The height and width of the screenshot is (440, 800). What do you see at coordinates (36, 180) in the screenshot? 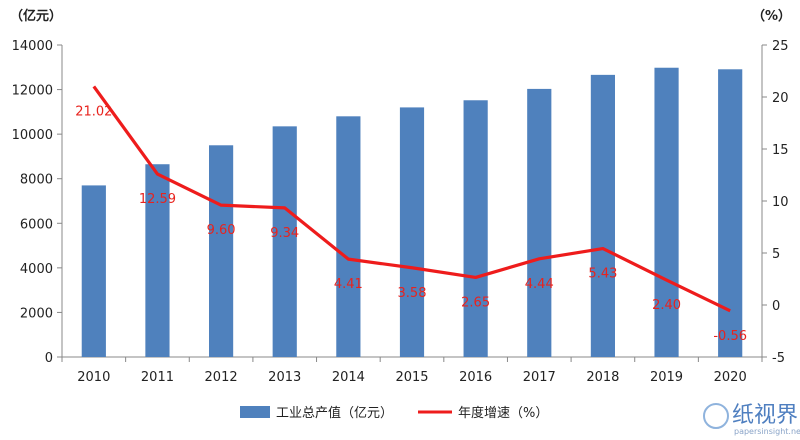
I see `left-tick-label: 8000` at bounding box center [36, 180].